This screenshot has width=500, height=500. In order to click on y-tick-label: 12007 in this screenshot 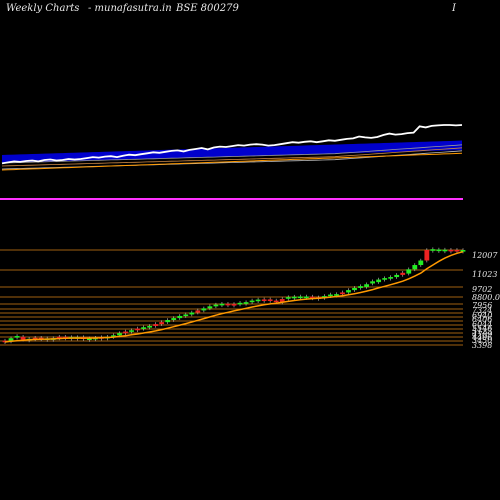, I will do `click(485, 255)`.